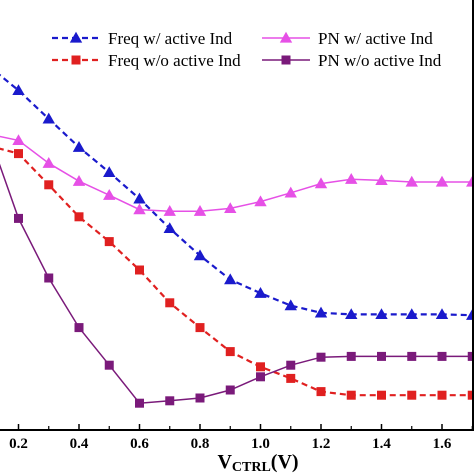 The width and height of the screenshot is (474, 474). I want to click on legend-marker-pn-w-o-active-ind, so click(286, 60).